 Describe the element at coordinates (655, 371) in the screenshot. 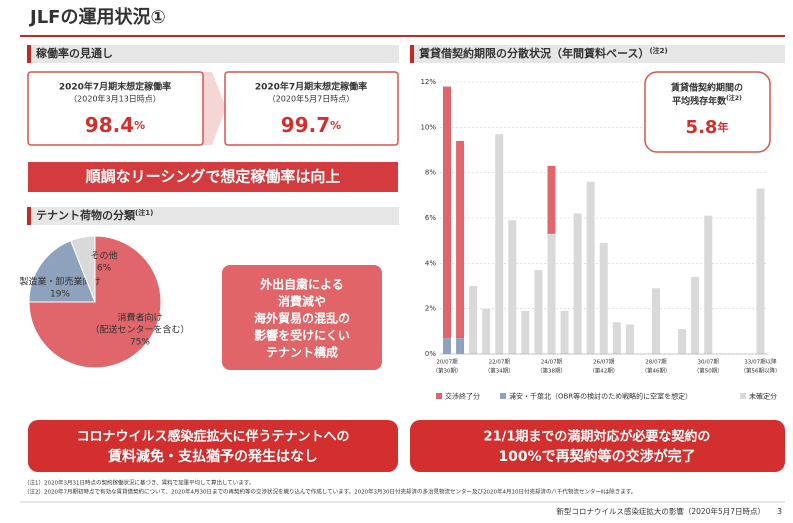

I see `x-tick-label: （第46期）` at that location.